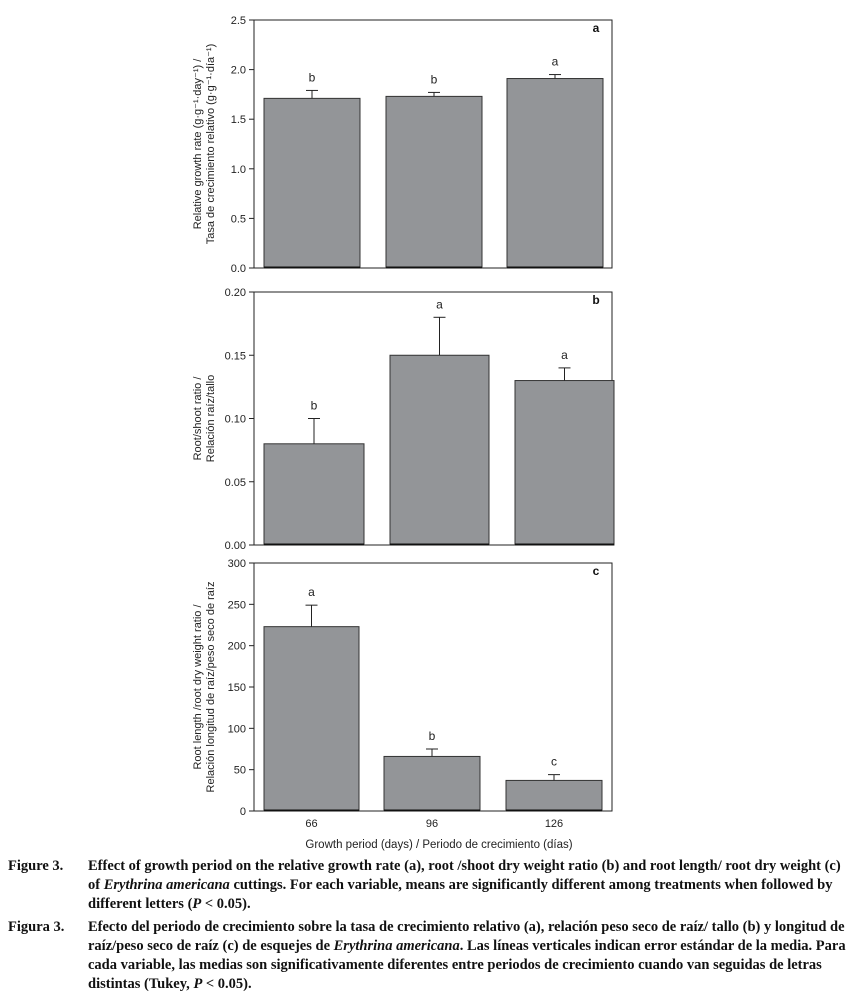 This screenshot has width=852, height=999. I want to click on y-tick-label: 100, so click(237, 729).